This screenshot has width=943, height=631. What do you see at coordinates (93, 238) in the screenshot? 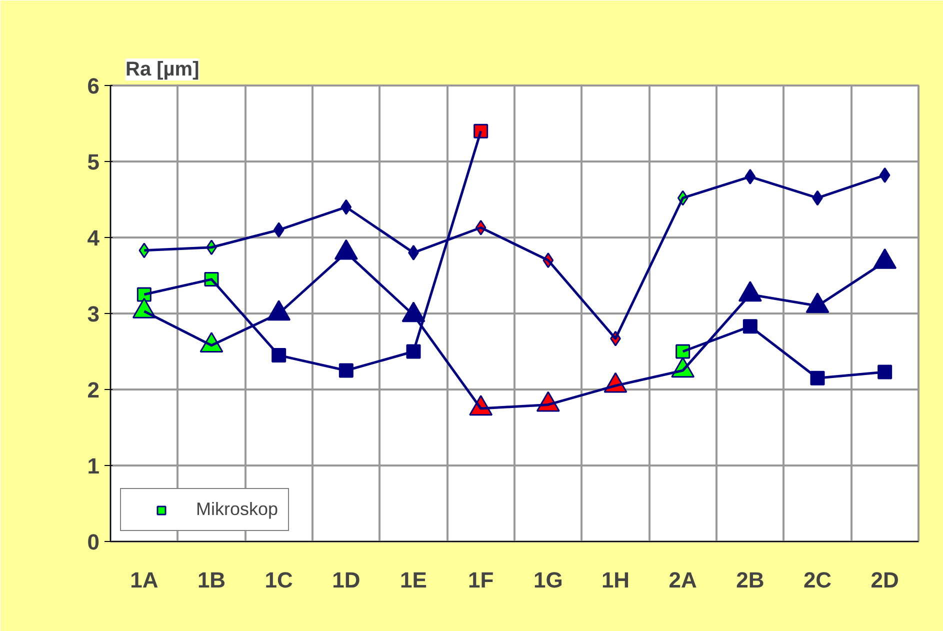
I see `y-tick-label: 4` at bounding box center [93, 238].